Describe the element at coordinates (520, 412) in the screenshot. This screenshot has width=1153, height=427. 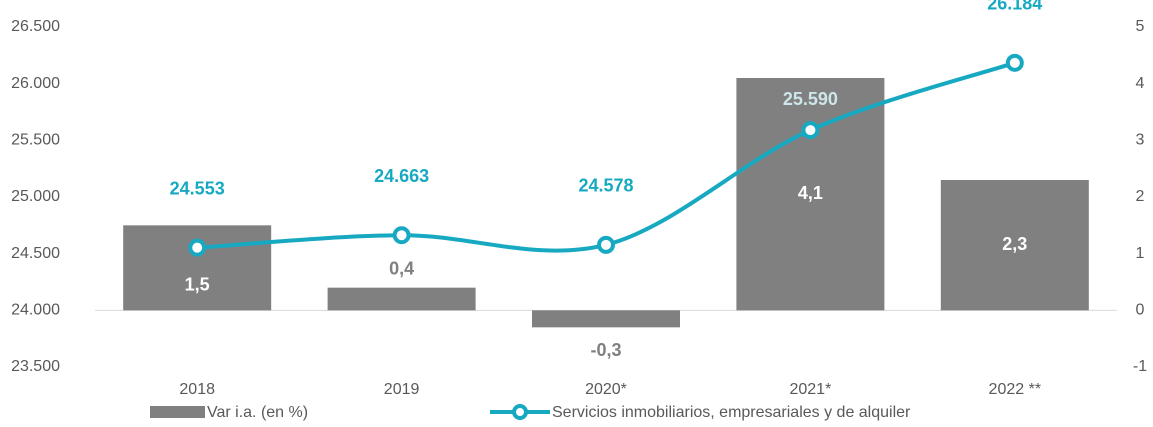
I see `legend-marker` at that location.